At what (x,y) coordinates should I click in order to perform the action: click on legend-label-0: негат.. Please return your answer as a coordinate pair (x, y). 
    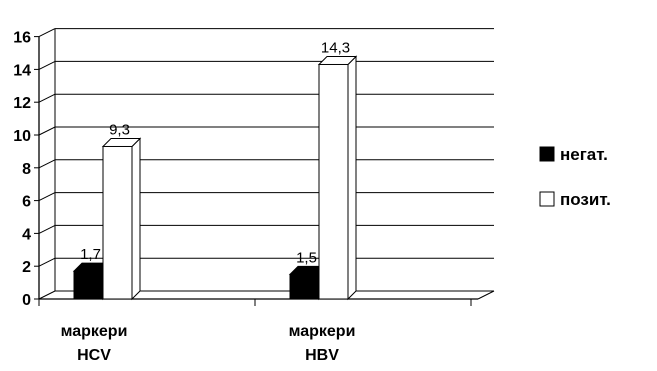
    Looking at the image, I should click on (584, 154).